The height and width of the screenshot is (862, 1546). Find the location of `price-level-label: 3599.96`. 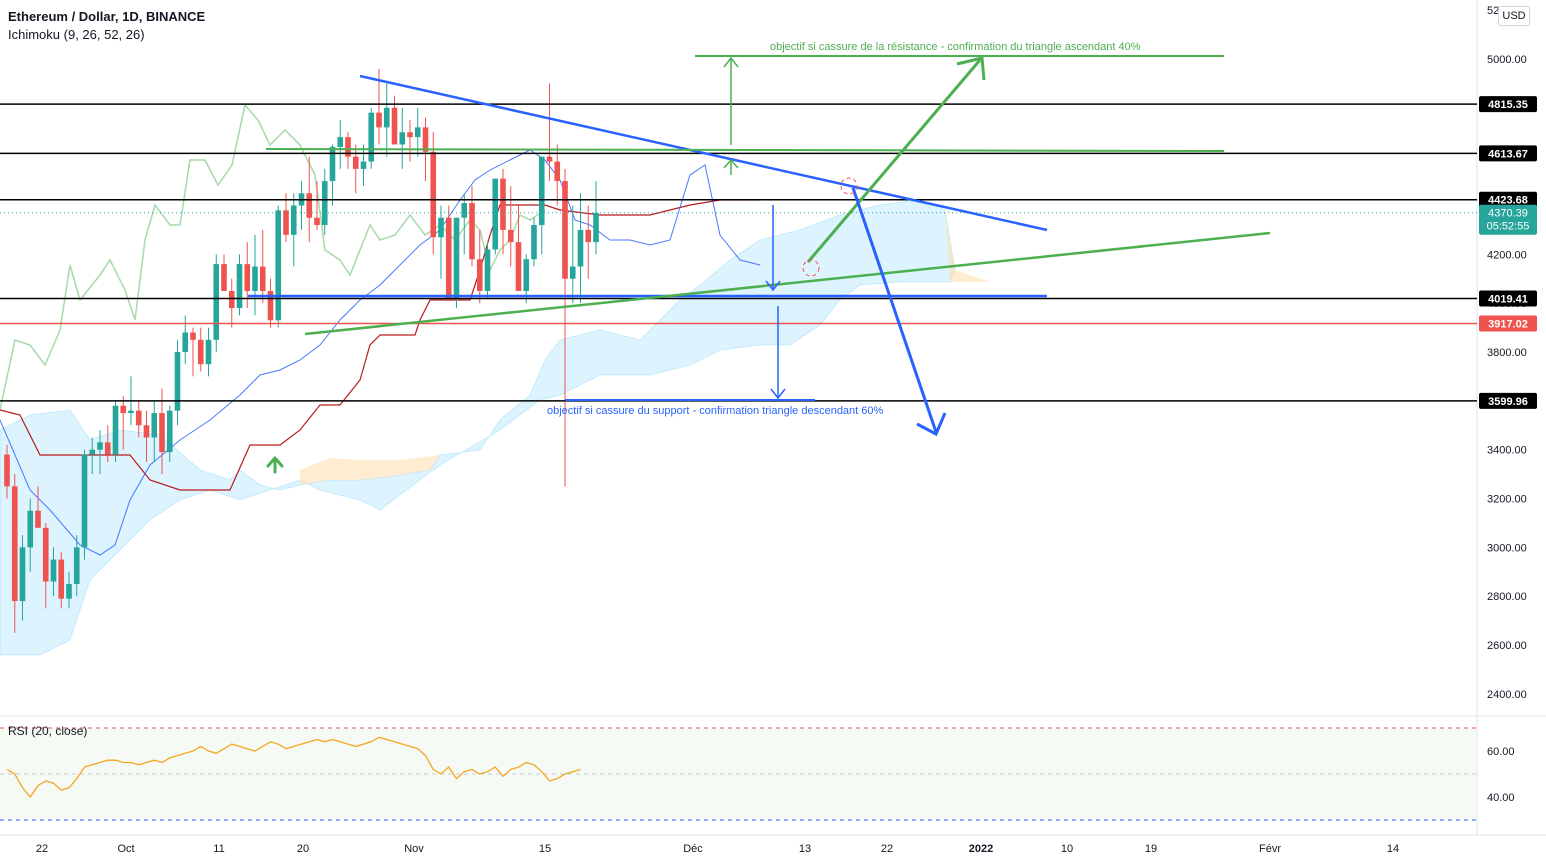

price-level-label: 3599.96 is located at coordinates (1508, 402).